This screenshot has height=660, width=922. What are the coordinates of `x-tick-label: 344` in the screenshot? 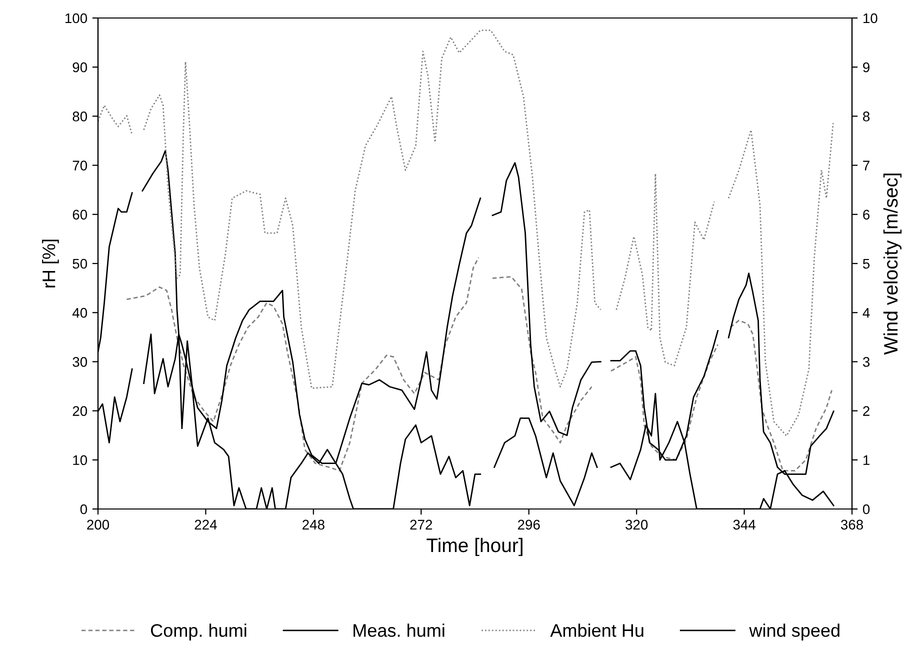 It's located at (744, 525).